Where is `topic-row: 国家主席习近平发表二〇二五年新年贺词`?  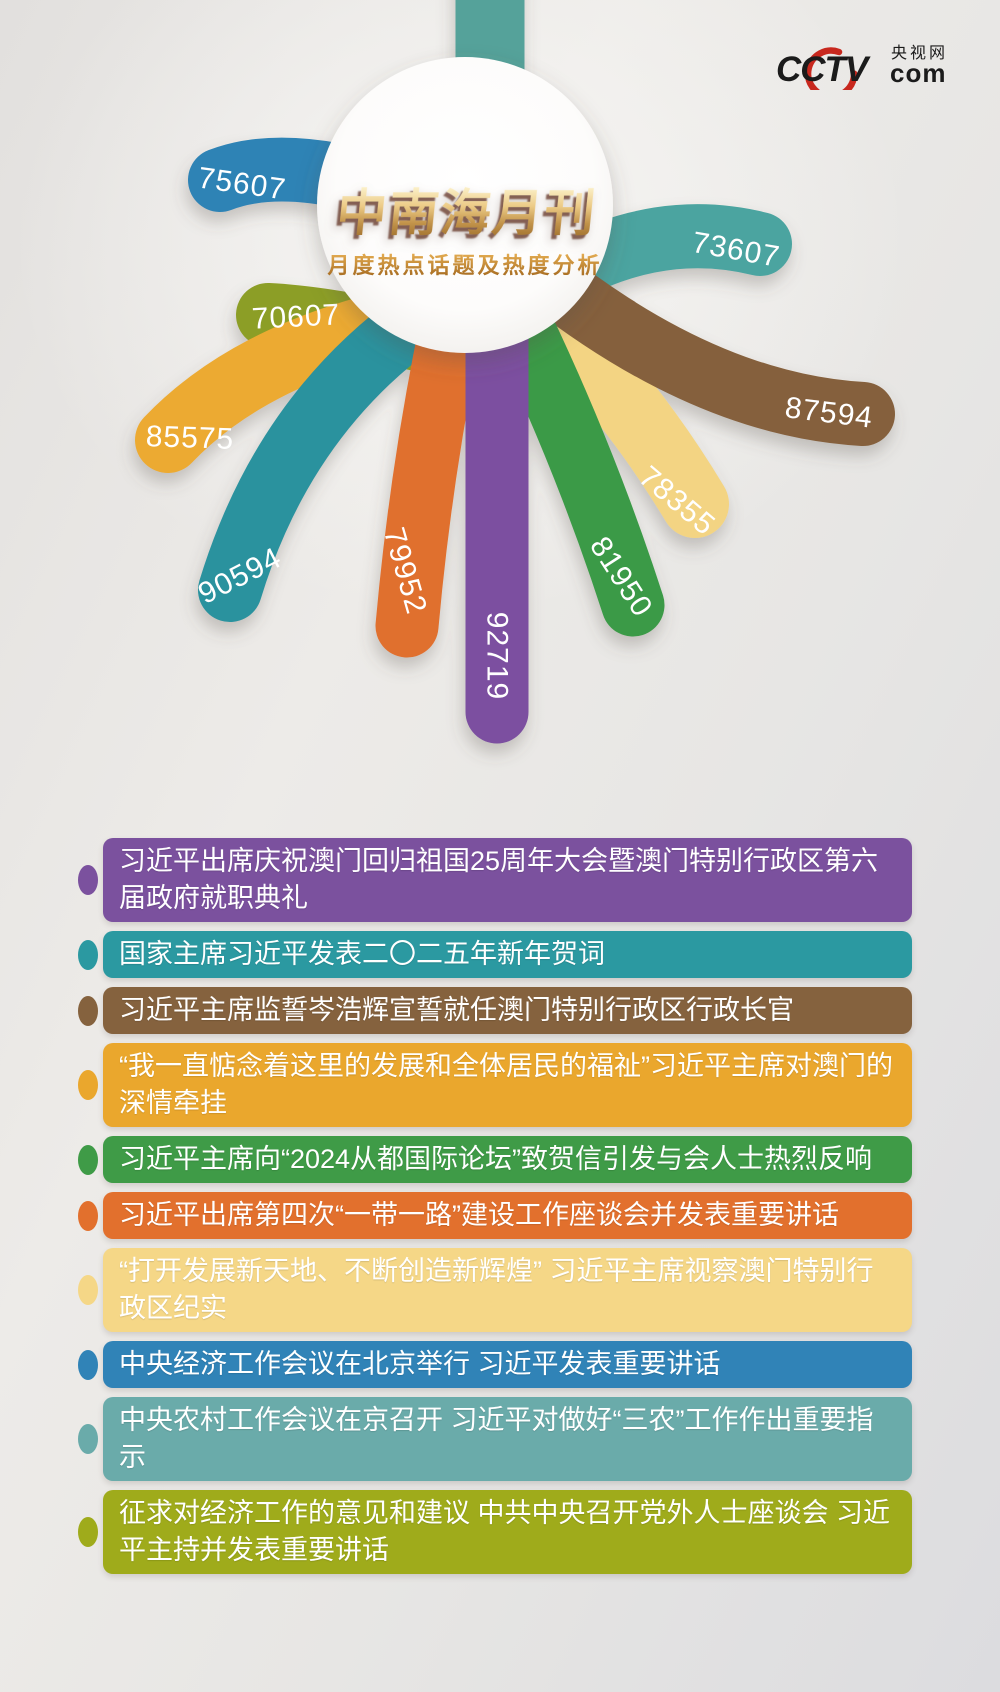
topic-row: 国家主席习近平发表二〇二五年新年贺词 is located at coordinates (508, 954).